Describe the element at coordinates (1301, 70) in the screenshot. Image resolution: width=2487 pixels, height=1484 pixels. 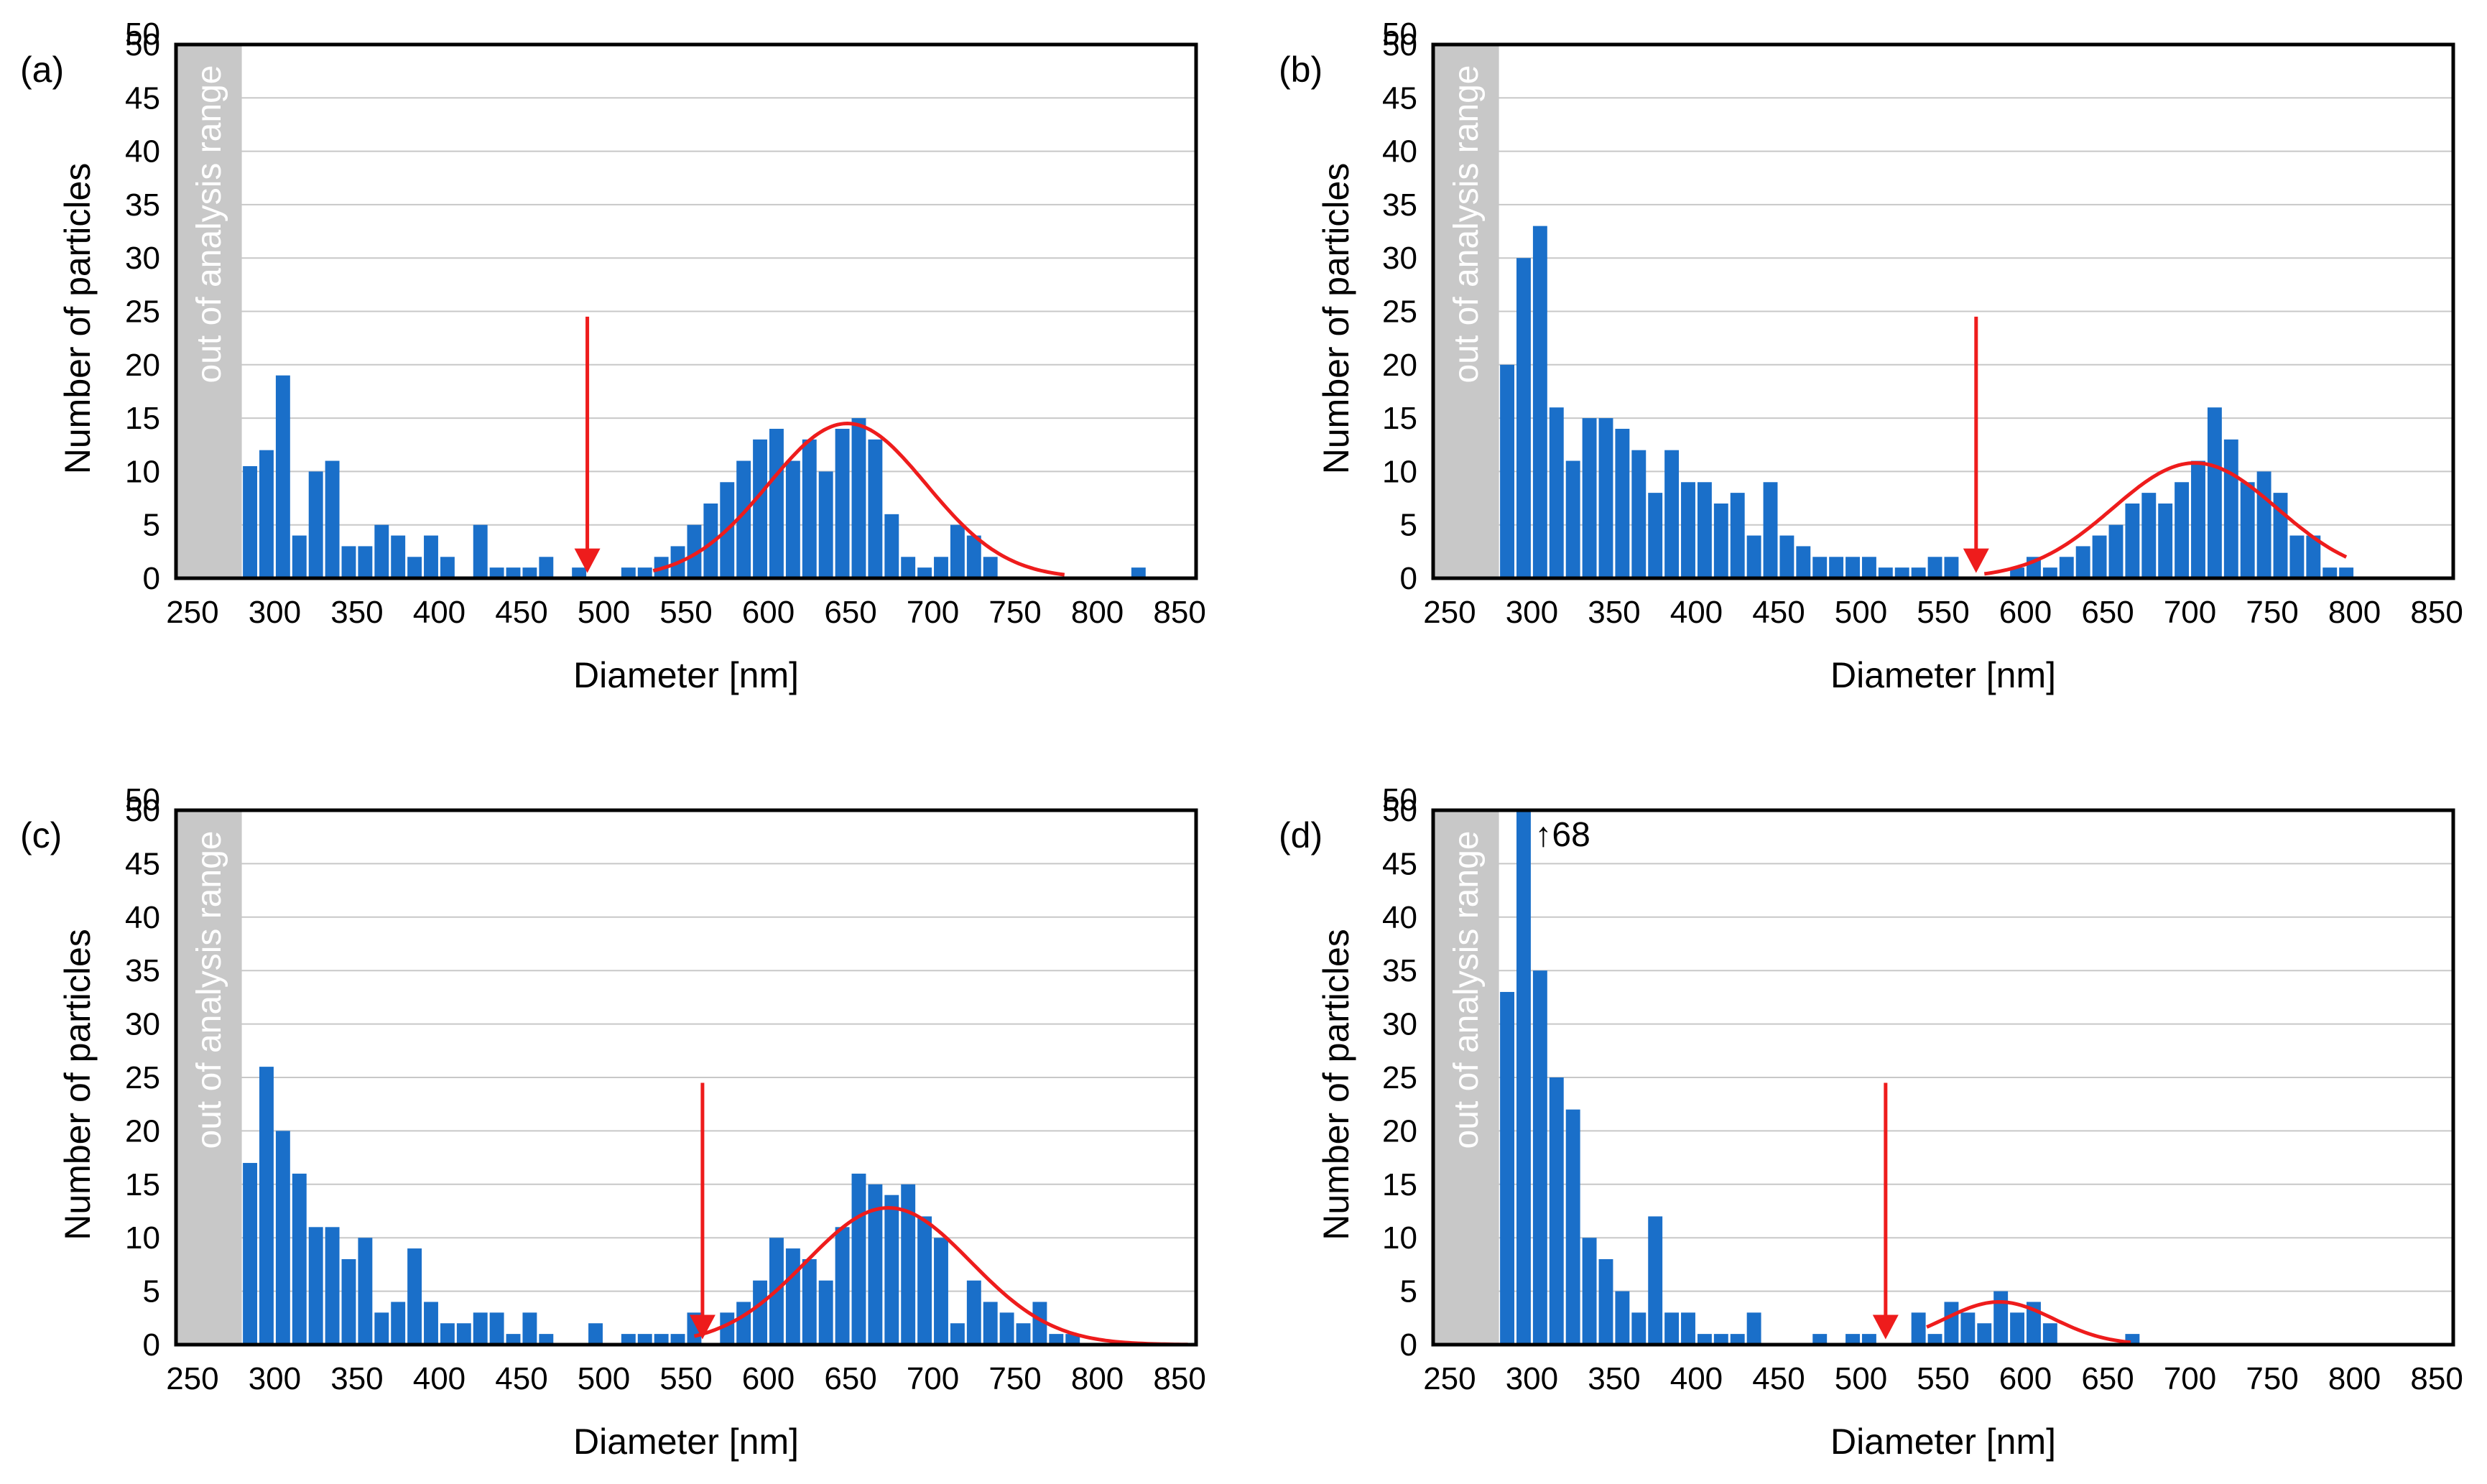
I see `panel-label: (b)` at that location.